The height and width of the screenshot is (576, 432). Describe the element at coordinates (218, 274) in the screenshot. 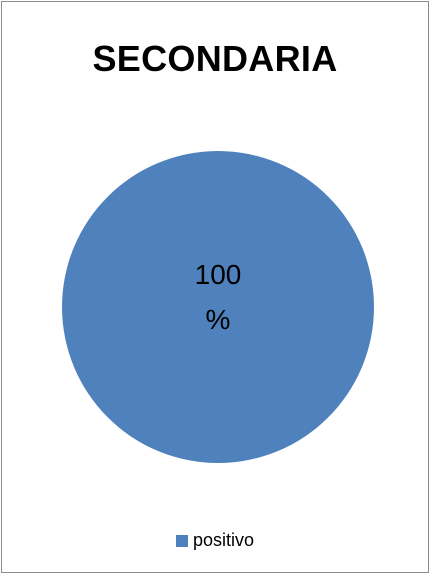

I see `slice-label-value: 100` at that location.